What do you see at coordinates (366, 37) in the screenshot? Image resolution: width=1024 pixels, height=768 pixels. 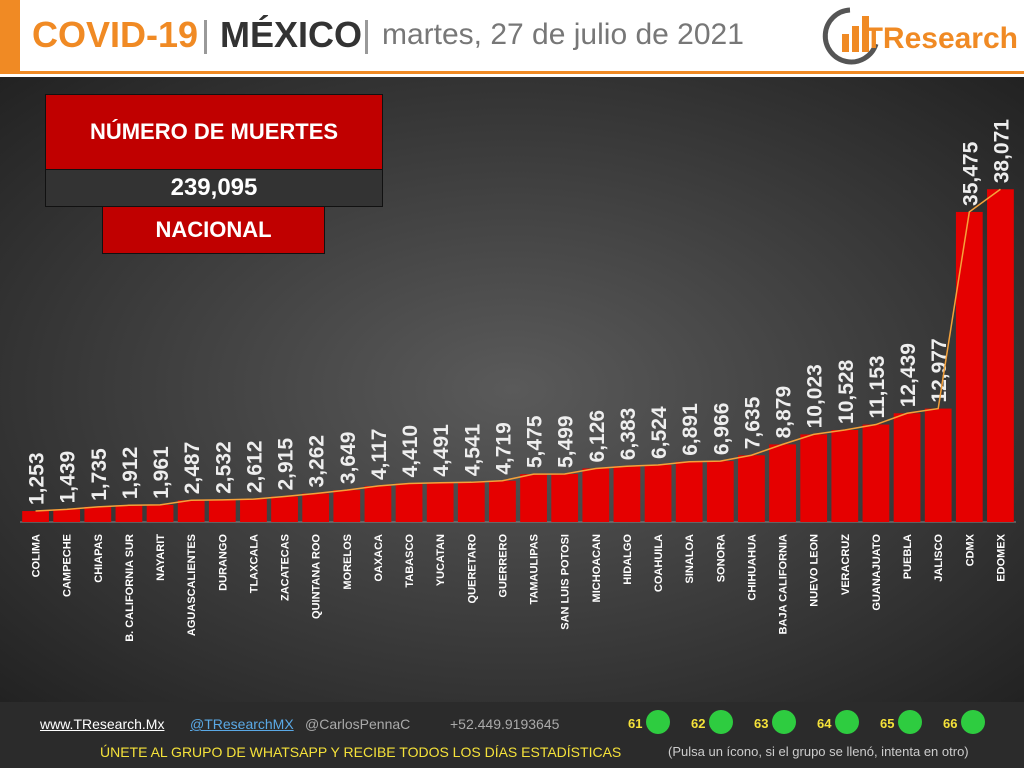 I see `separator` at bounding box center [366, 37].